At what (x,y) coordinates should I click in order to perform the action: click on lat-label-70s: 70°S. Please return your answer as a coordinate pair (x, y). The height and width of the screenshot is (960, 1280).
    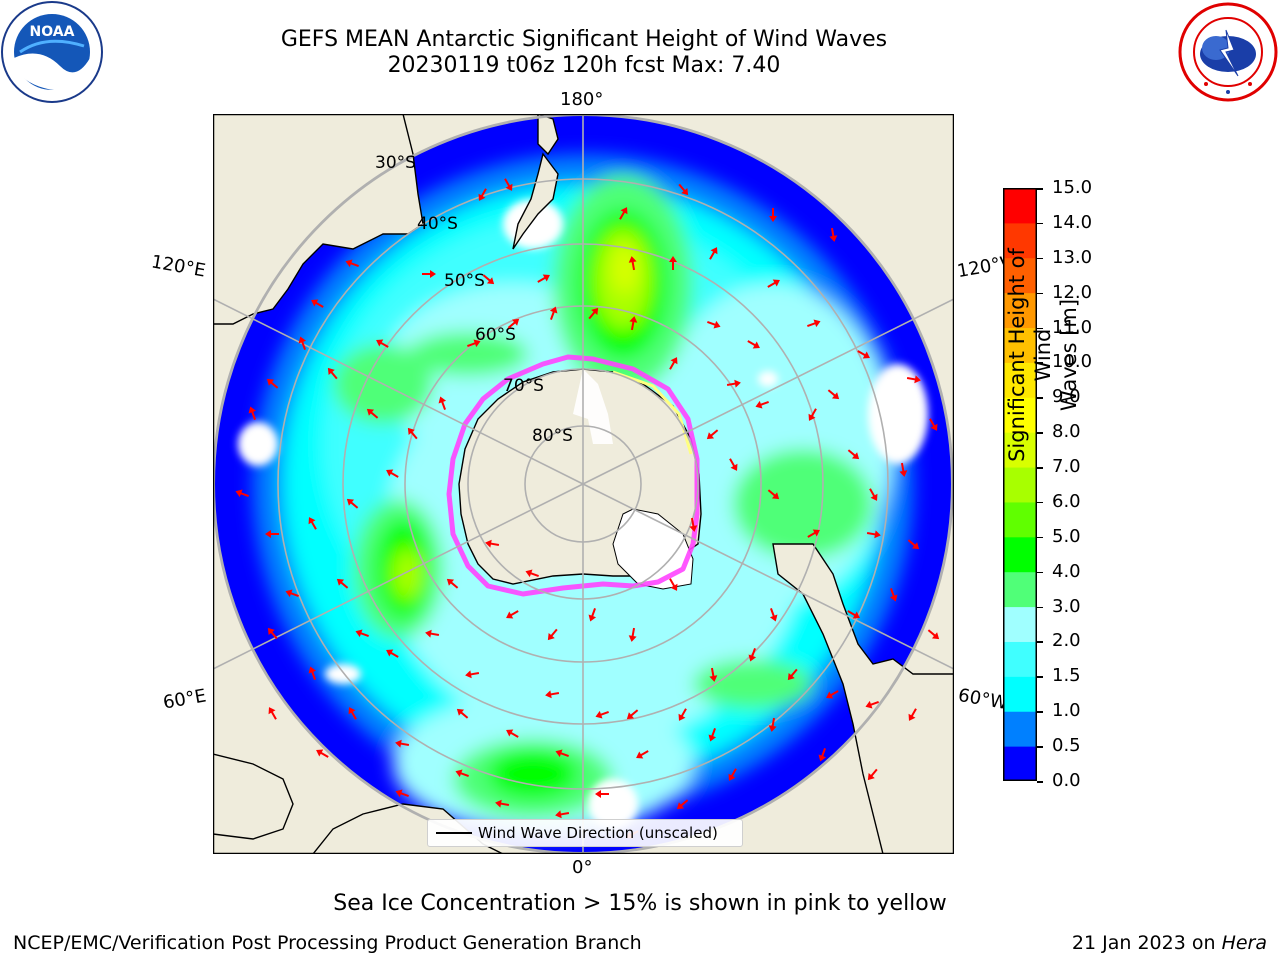
    Looking at the image, I should click on (523, 386).